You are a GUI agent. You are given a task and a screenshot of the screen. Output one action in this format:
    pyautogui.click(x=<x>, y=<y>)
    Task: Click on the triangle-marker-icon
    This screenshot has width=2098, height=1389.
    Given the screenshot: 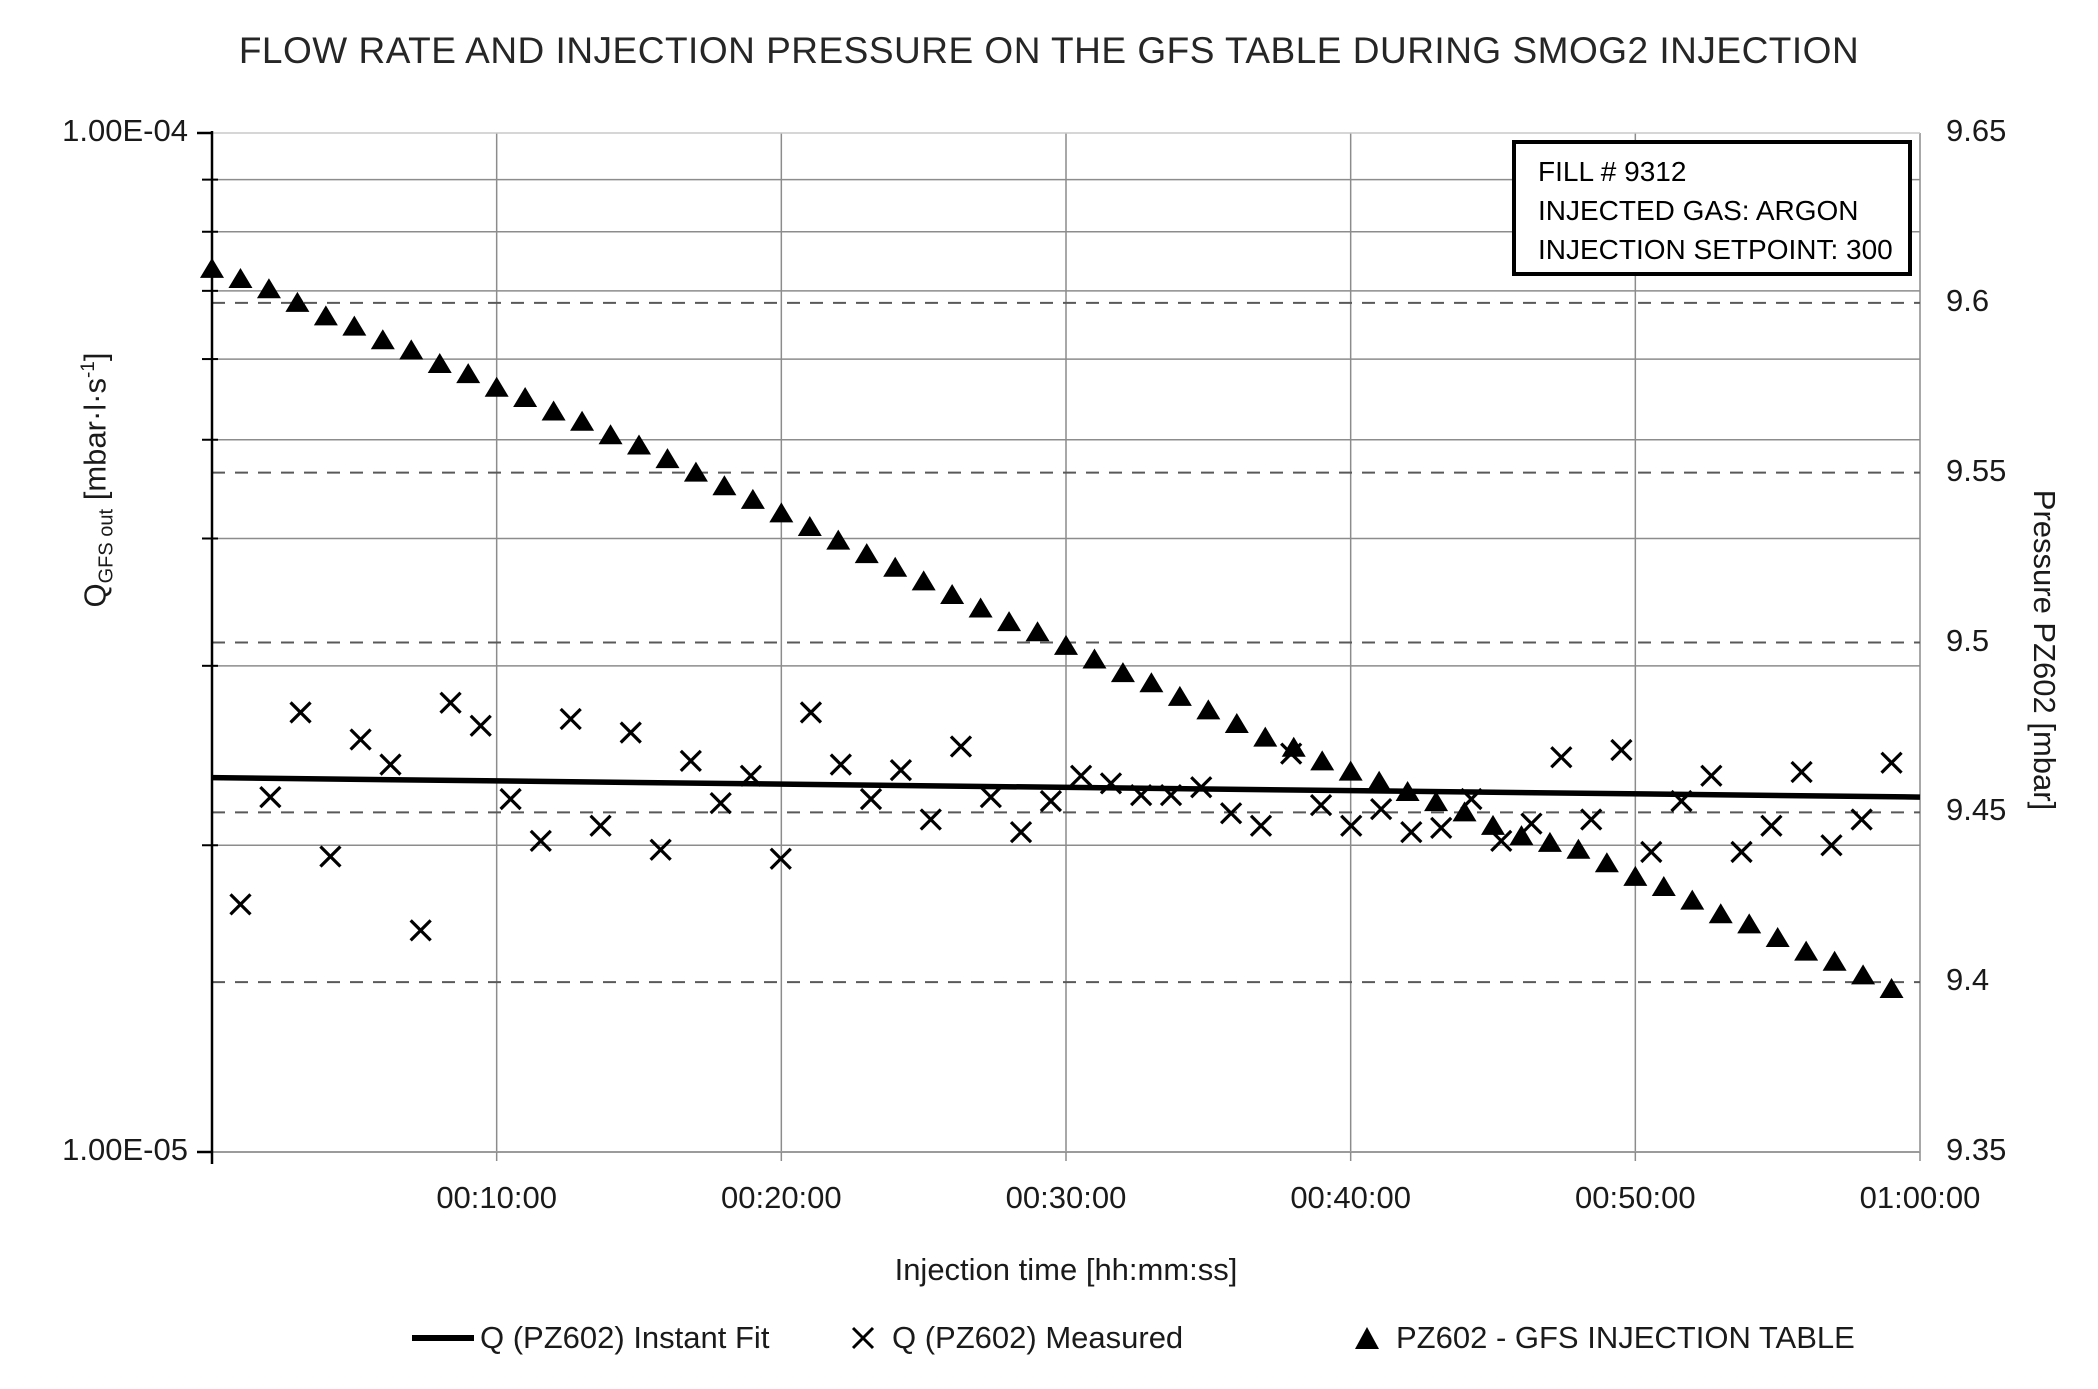 What is the action you would take?
    pyautogui.click(x=1367, y=1338)
    